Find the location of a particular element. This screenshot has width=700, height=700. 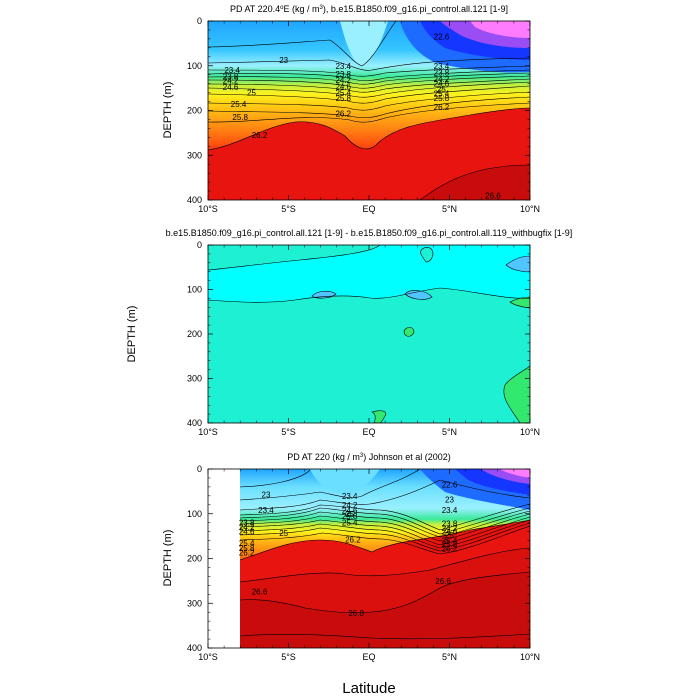

contour-label: 26.8 is located at coordinates (356, 613).